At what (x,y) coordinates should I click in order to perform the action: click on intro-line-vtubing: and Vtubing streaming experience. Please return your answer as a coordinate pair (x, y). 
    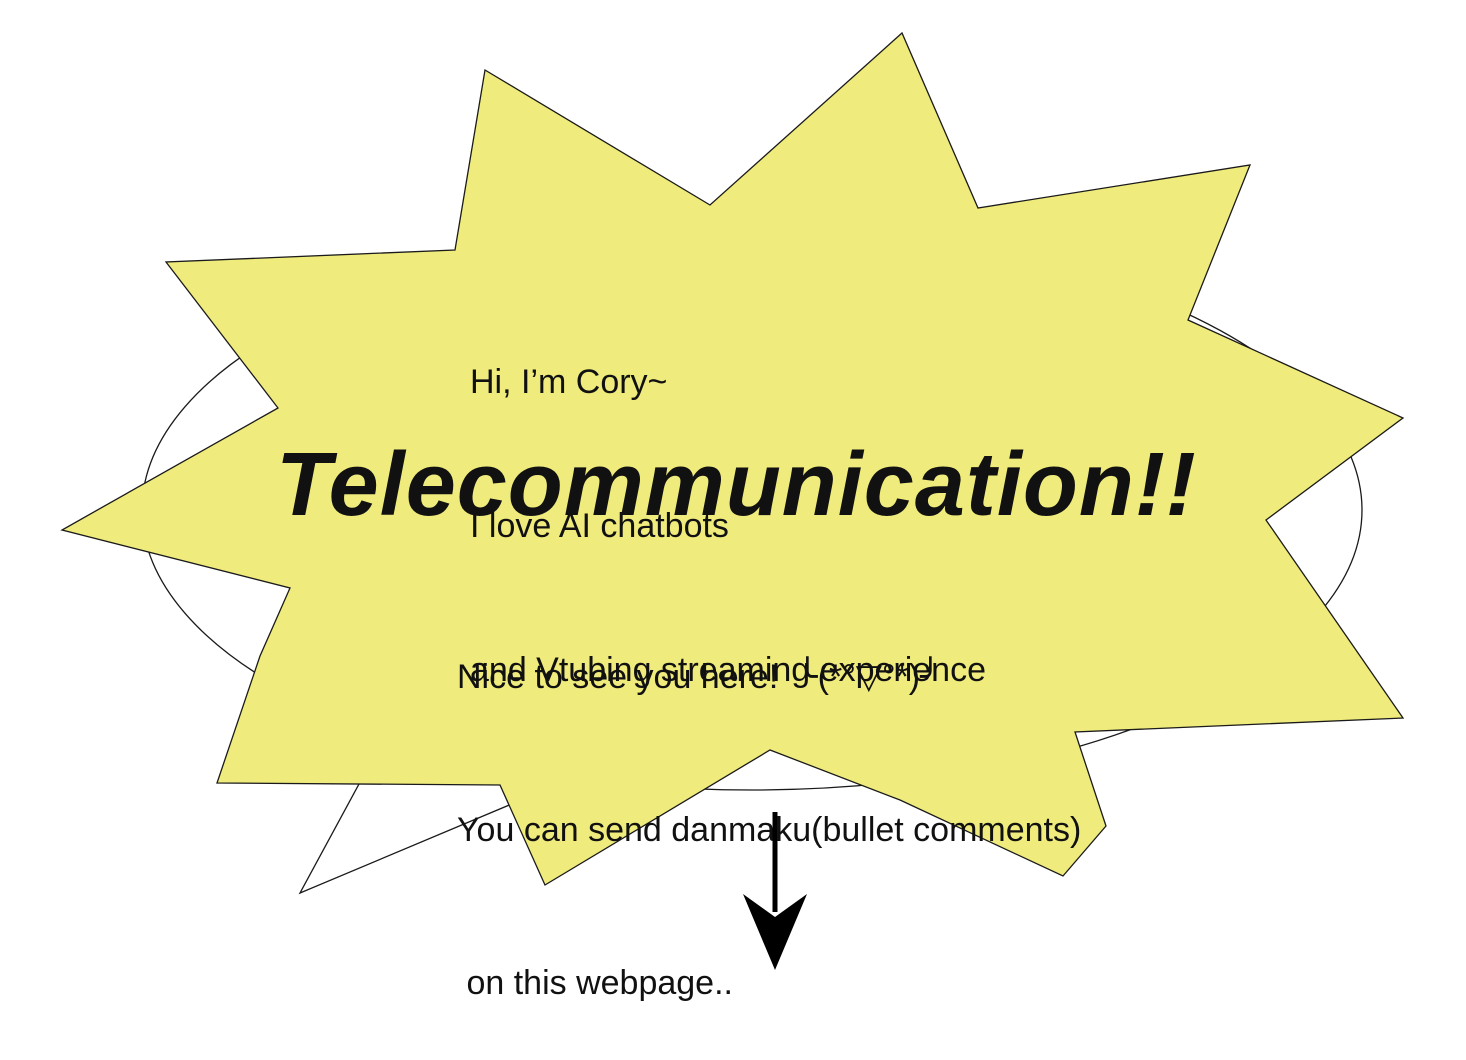
    Looking at the image, I should click on (728, 670).